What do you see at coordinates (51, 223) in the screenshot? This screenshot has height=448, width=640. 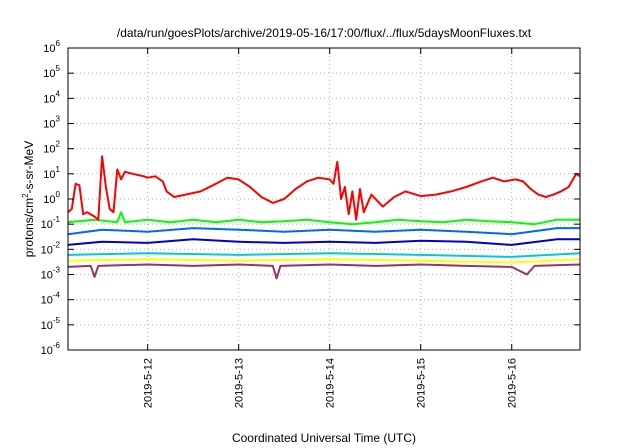 I see `y-tick-label: 10⁻¹` at bounding box center [51, 223].